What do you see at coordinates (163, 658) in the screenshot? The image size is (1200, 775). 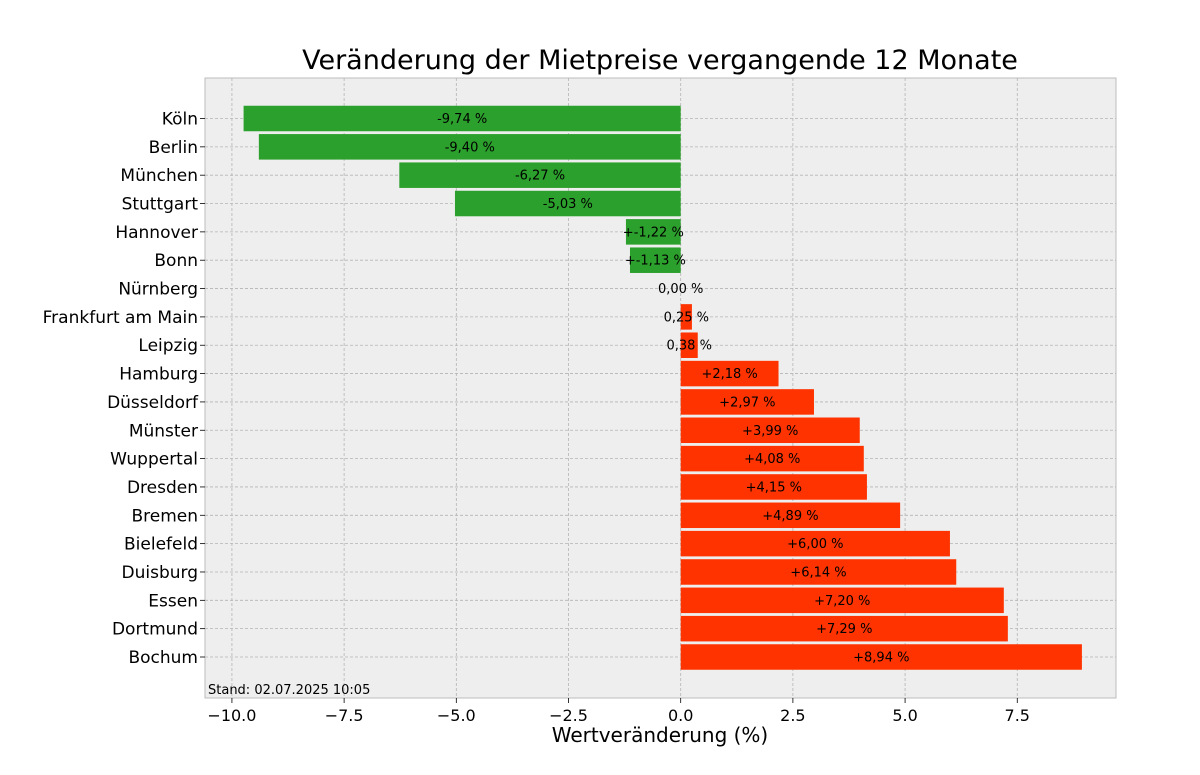 I see `y-tick-label: Bochum` at bounding box center [163, 658].